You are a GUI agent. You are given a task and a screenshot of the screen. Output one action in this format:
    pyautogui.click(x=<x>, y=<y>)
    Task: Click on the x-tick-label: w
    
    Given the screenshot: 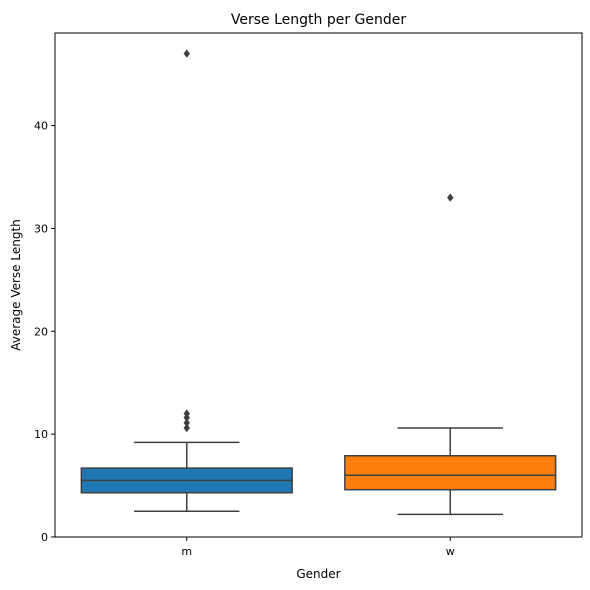 What is the action you would take?
    pyautogui.click(x=450, y=551)
    